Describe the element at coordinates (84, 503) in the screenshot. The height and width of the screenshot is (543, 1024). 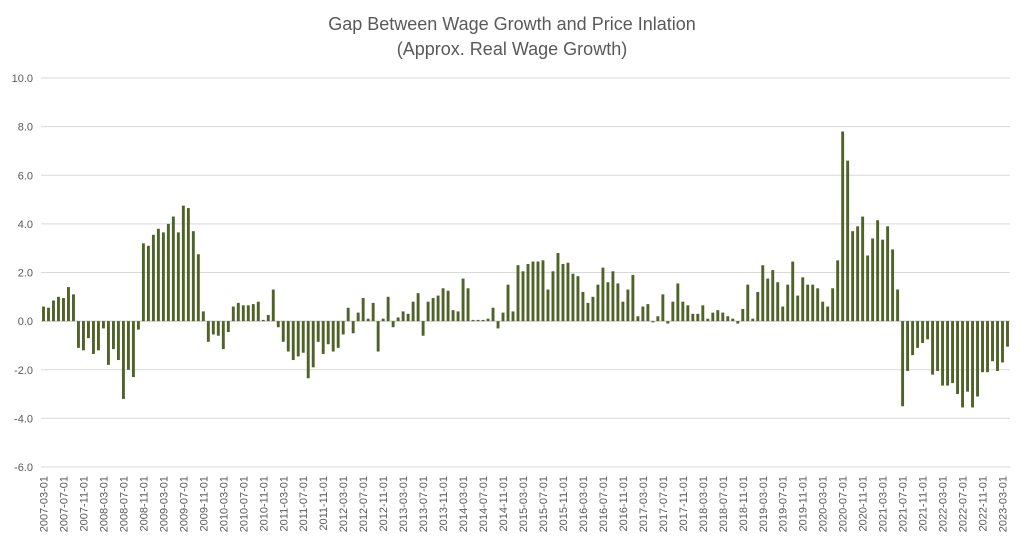
I see `x-tick-label: 2007-11-01` at that location.